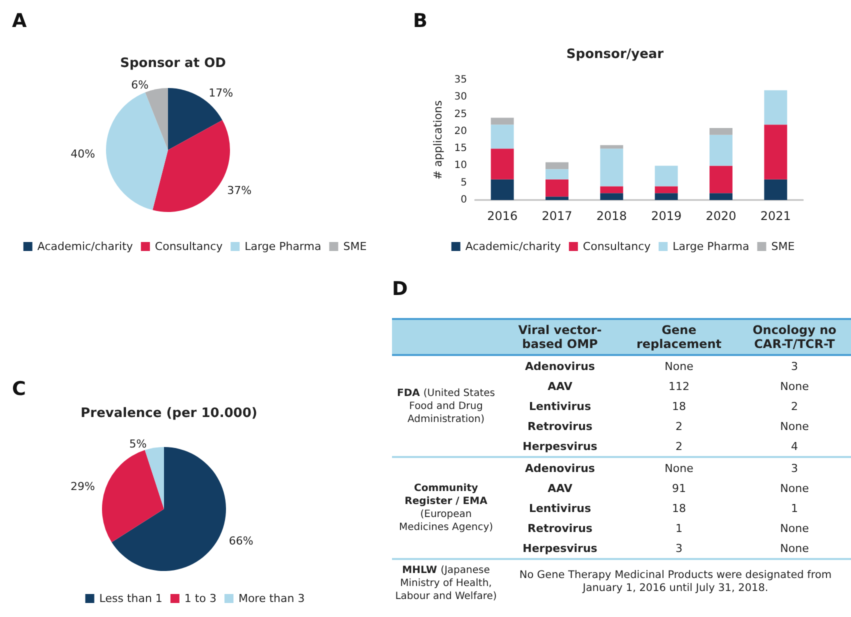  What do you see at coordinates (721, 216) in the screenshot?
I see `x-tick-label: 2020` at bounding box center [721, 216].